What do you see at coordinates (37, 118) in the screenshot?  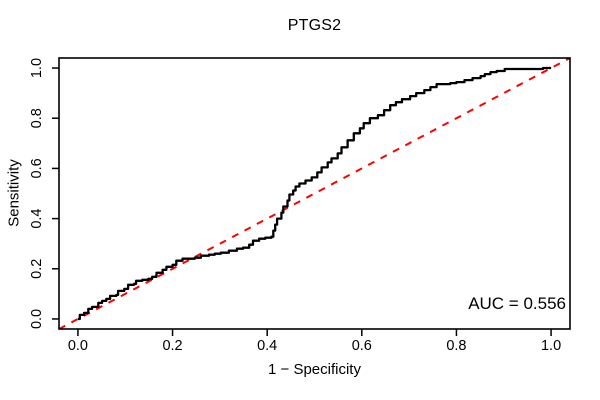 I see `y-tick-label: 0.8` at bounding box center [37, 118].